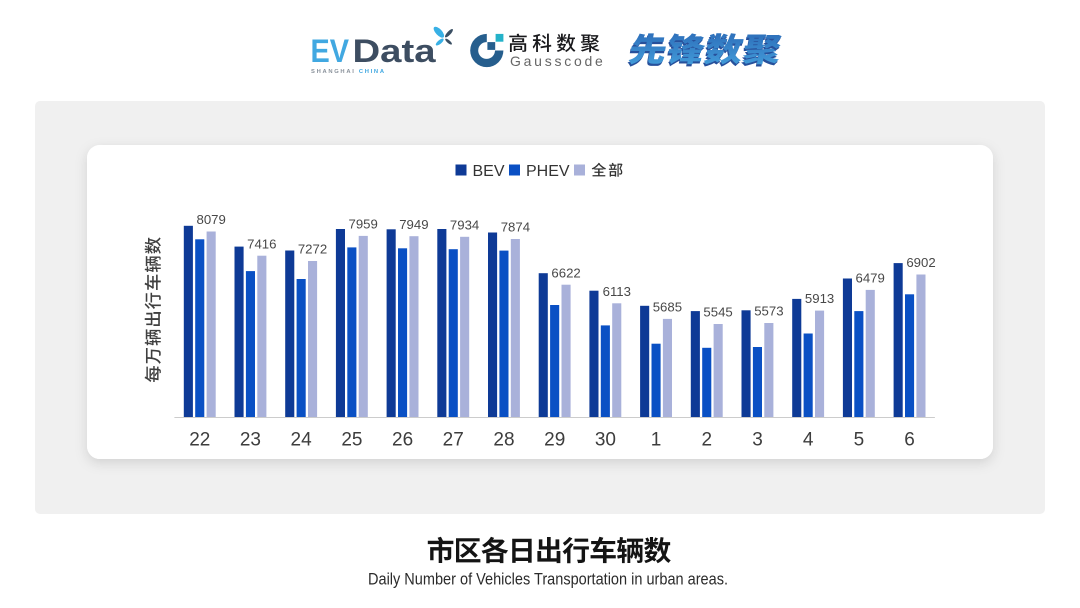 This screenshot has width=1080, height=608. What do you see at coordinates (656, 440) in the screenshot?
I see `svg-text: 1` at bounding box center [656, 440].